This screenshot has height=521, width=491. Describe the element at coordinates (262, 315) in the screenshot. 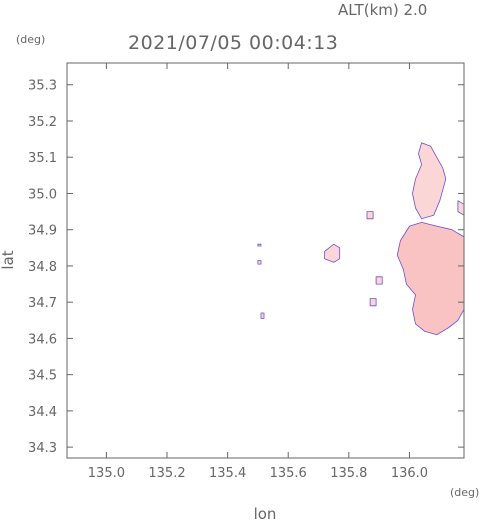

I see `echo-region-west-speck-a` at that location.